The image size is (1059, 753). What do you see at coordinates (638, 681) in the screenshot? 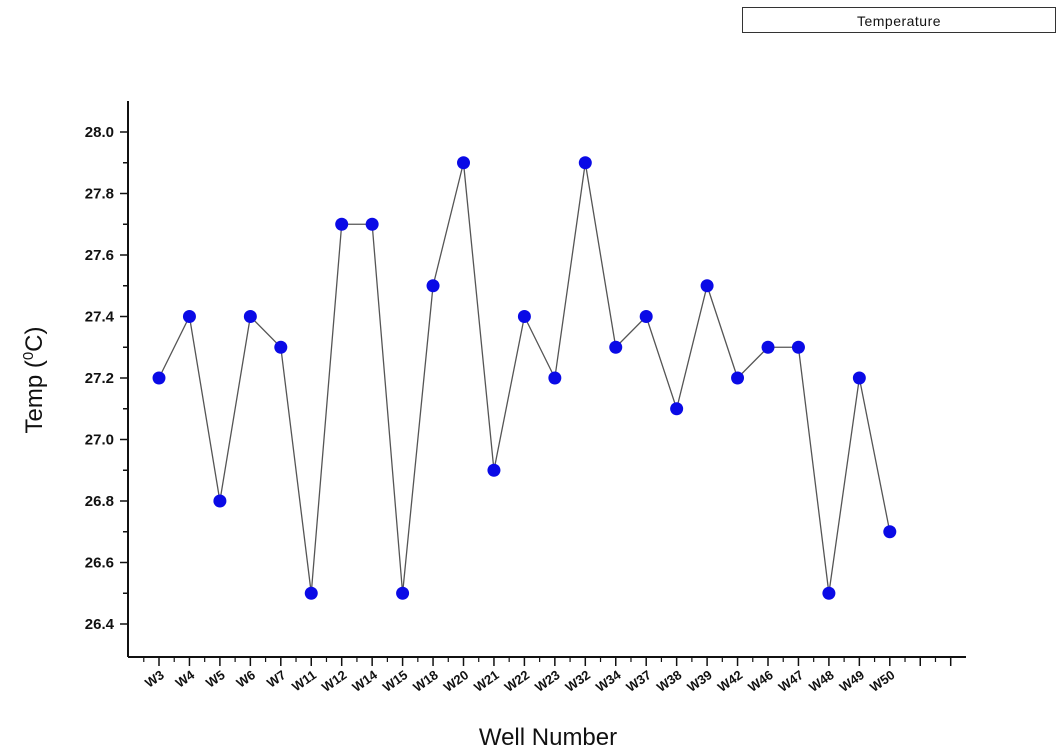
I see `x-tick-label: W37` at bounding box center [638, 681].